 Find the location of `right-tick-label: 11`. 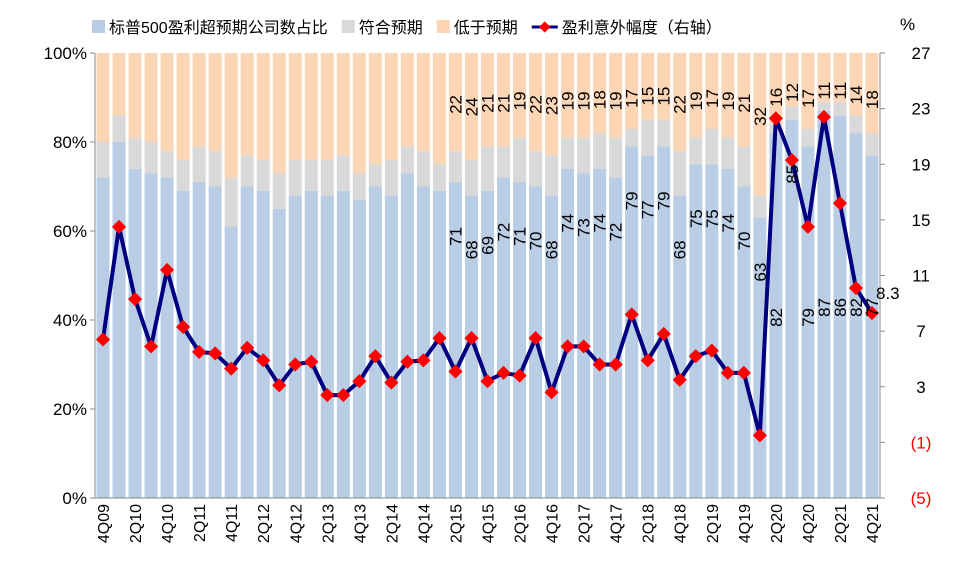

right-tick-label: 11 is located at coordinates (921, 276).